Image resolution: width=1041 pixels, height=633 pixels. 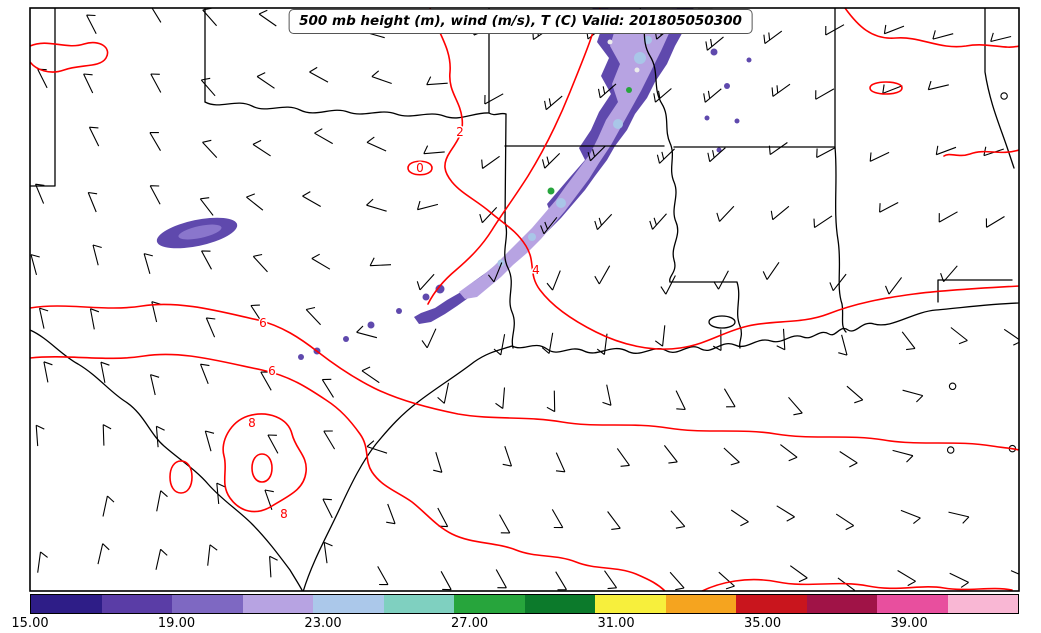 I want to click on contour-band-west-edge, so click(x=514, y=156).